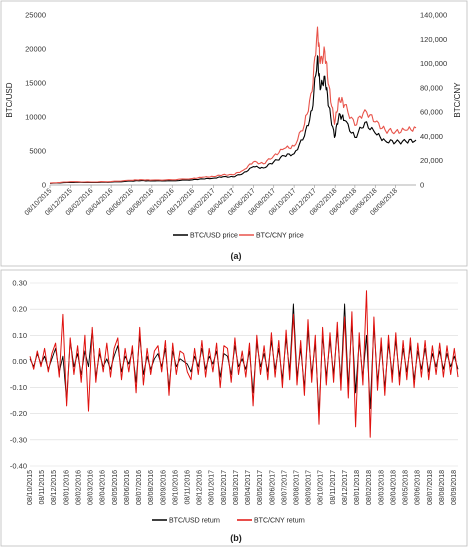 Image resolution: width=472 pixels, height=550 pixels. I want to click on panel-b-x-tick-label: 08/03/2018, so click(381, 487).